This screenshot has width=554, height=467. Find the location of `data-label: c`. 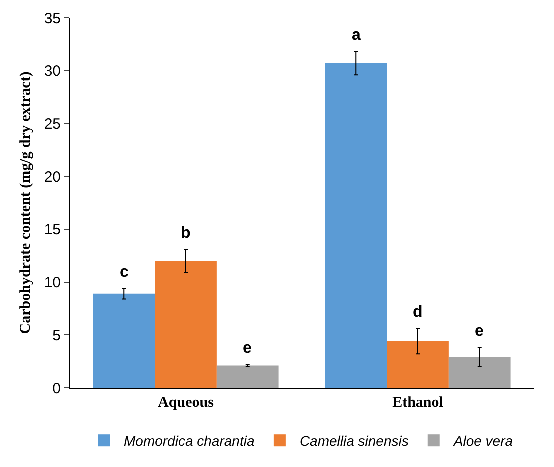

data-label: c is located at coordinates (124, 272).